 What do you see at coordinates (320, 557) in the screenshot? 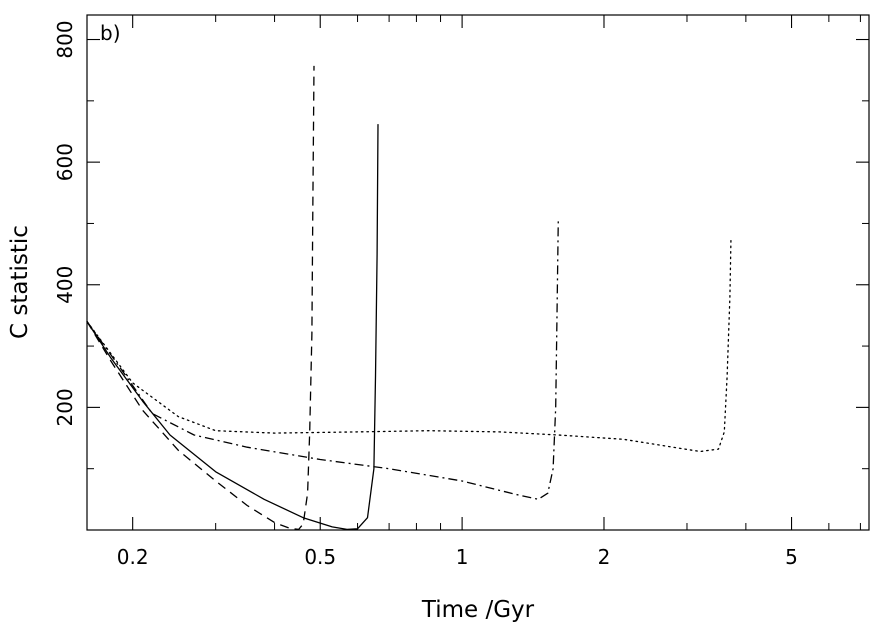
I see `x-tick-label: 0.5` at bounding box center [320, 557].